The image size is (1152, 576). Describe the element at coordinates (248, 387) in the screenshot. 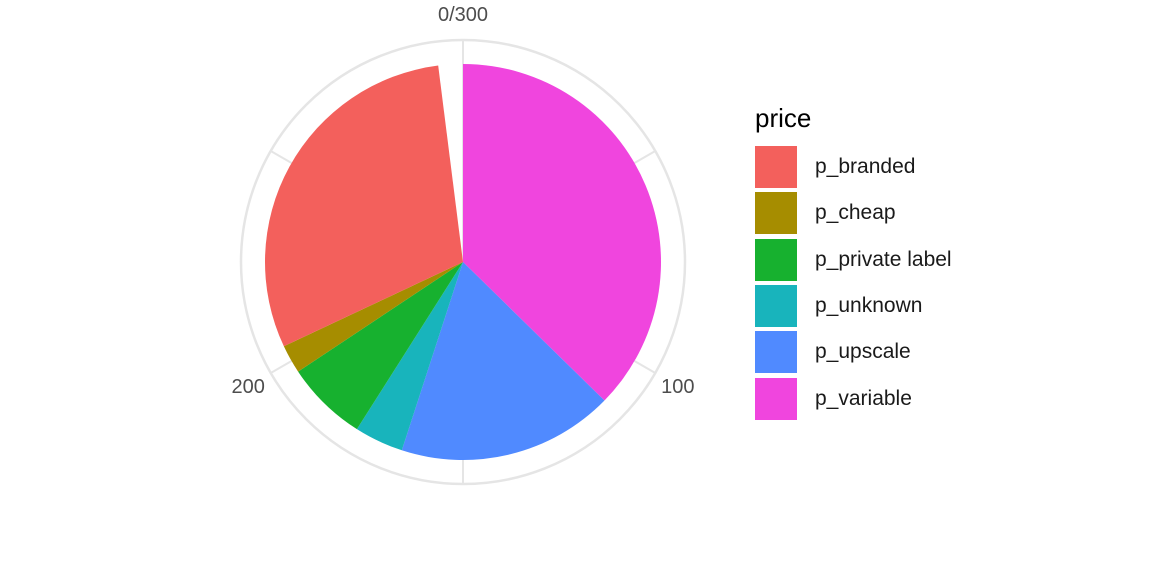

I see `theta-tick-label: 200` at that location.